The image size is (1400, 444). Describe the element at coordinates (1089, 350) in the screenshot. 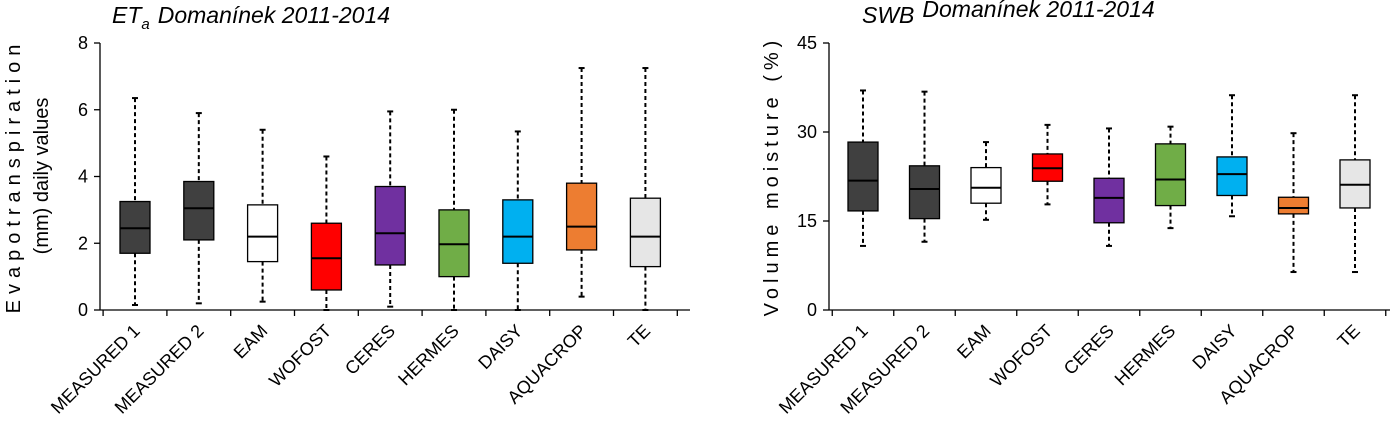

I see `swb-category-label: CERES` at that location.